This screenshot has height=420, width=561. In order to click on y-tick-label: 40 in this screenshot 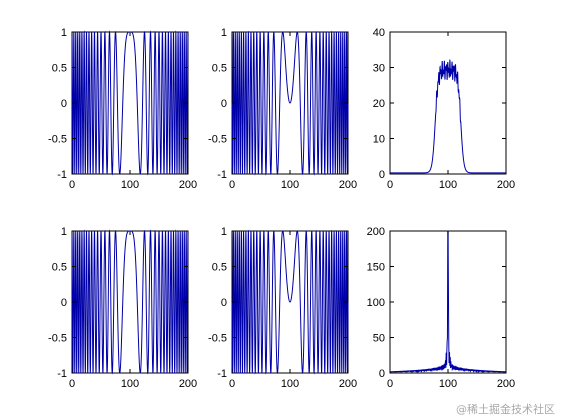, I will do `click(379, 33)`.